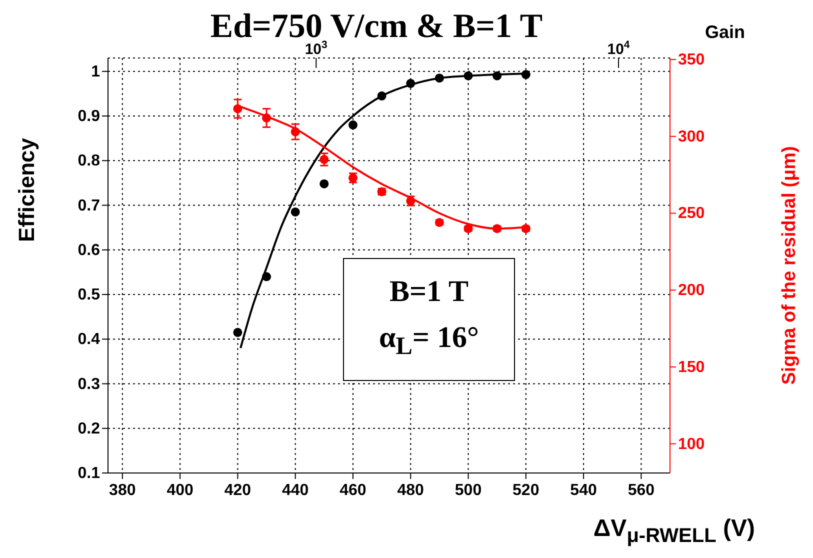 The height and width of the screenshot is (558, 813). Describe the element at coordinates (691, 444) in the screenshot. I see `y2-tick-label: 100` at that location.